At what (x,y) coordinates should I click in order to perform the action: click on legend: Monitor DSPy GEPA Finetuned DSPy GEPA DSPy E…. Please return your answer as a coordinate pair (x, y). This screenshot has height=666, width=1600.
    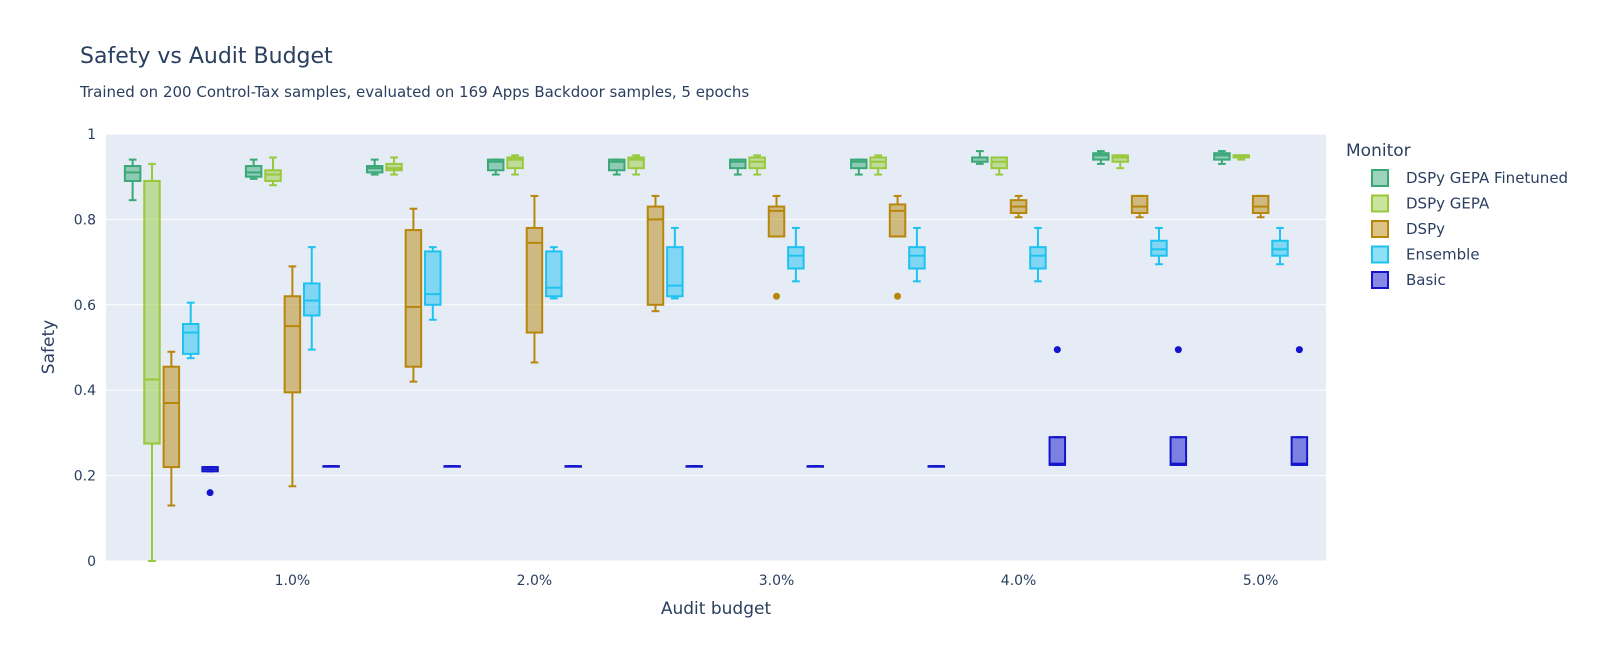
    Looking at the image, I should click on (1457, 215).